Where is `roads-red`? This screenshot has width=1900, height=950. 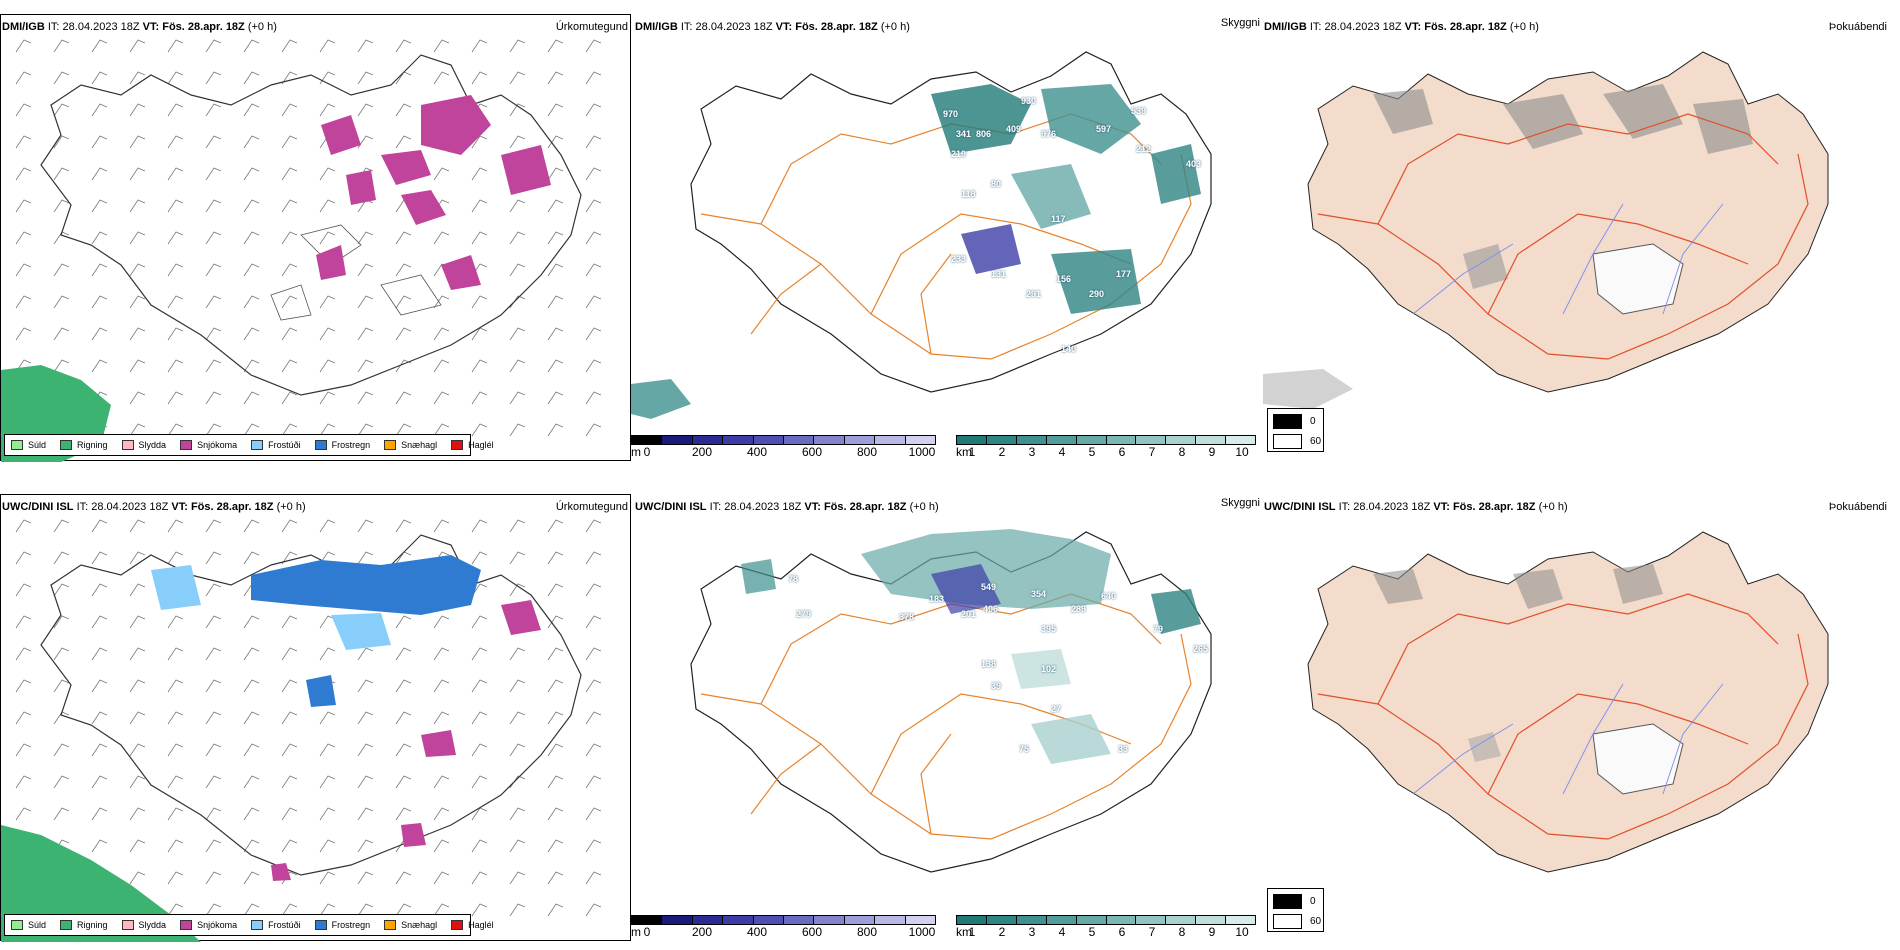 roads-red is located at coordinates (1563, 716).